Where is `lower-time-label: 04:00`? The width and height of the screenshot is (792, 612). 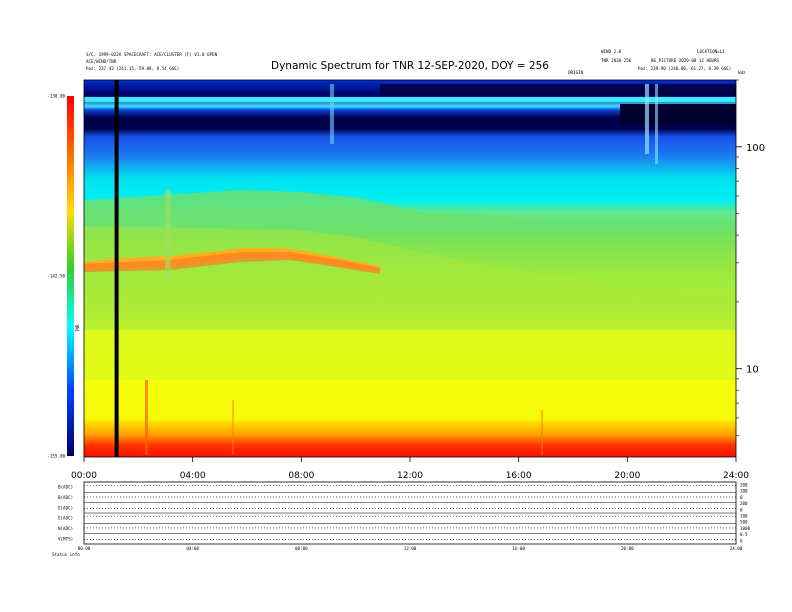
lower-time-label: 04:00 is located at coordinates (192, 548).